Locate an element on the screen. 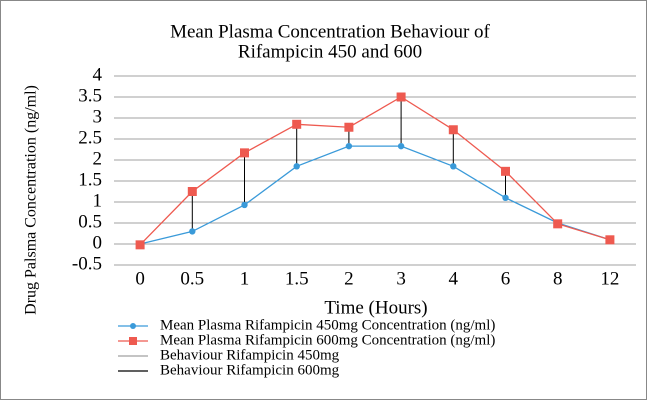  x-tick-label: 1.5 is located at coordinates (297, 278).